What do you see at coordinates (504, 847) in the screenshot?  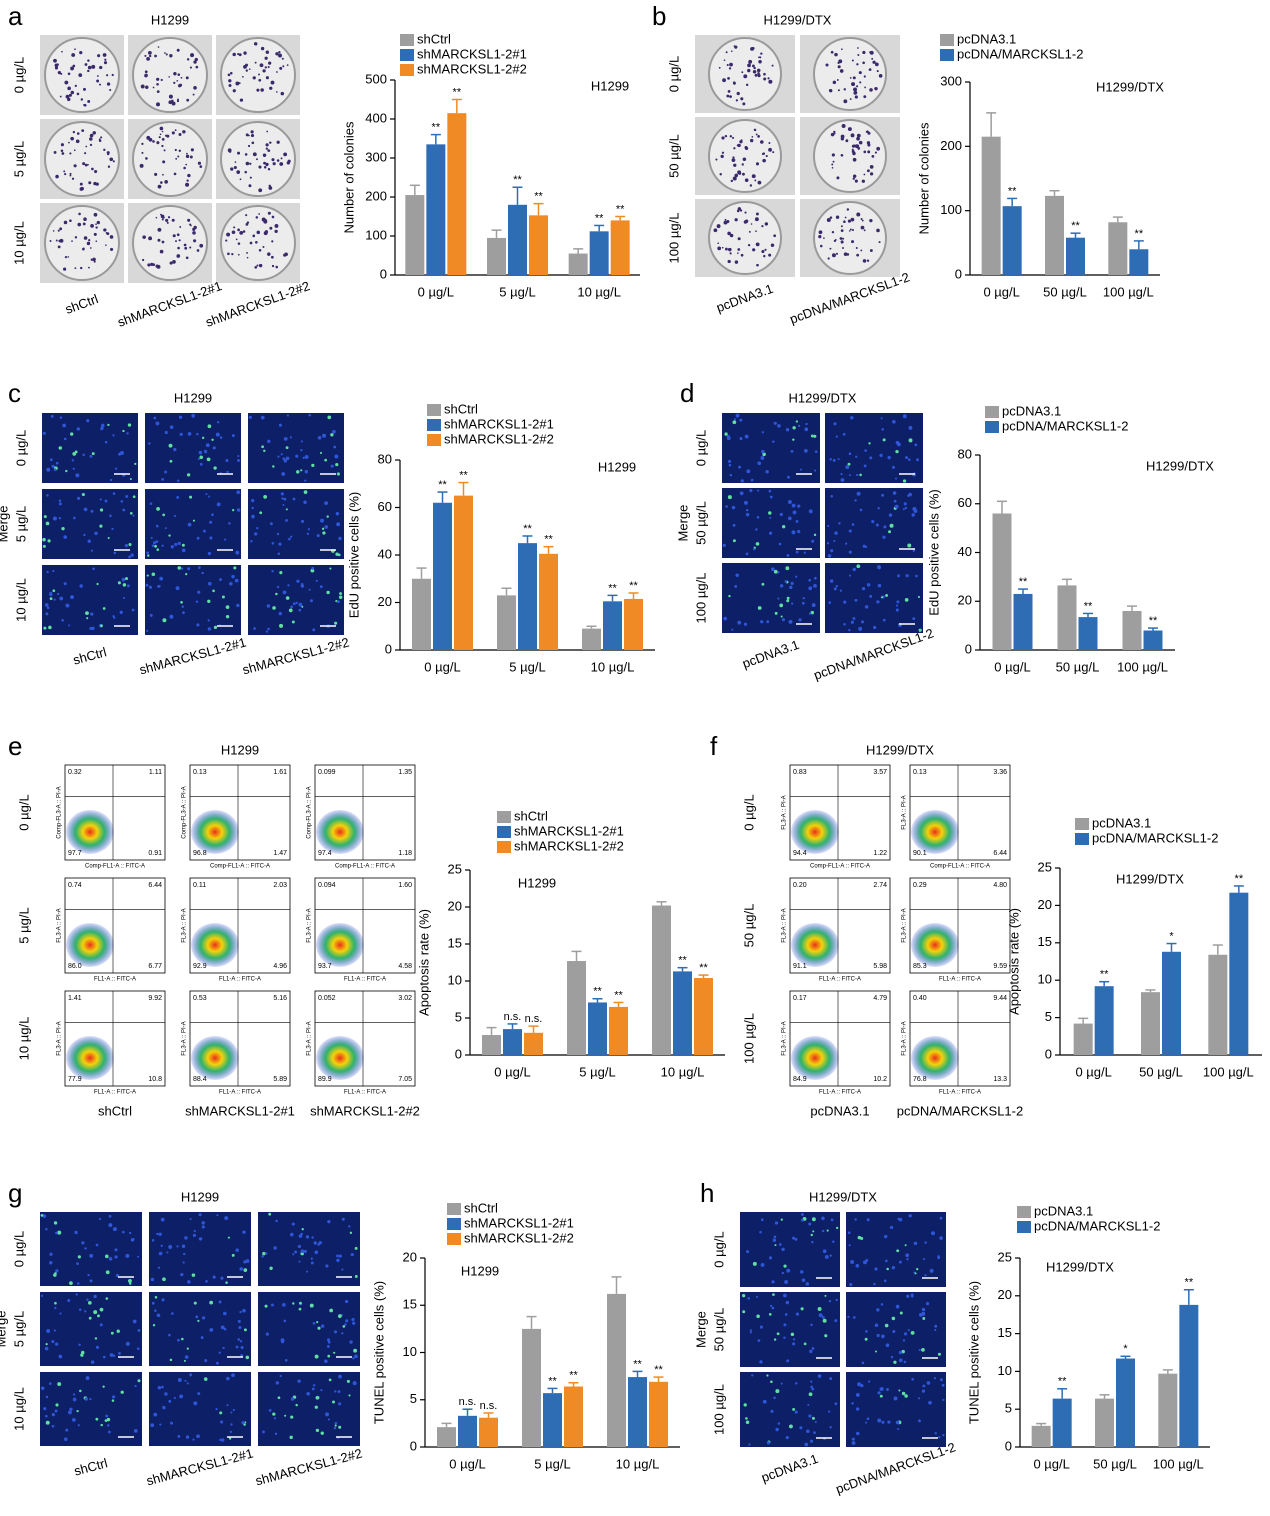 I see `legend-swatch` at bounding box center [504, 847].